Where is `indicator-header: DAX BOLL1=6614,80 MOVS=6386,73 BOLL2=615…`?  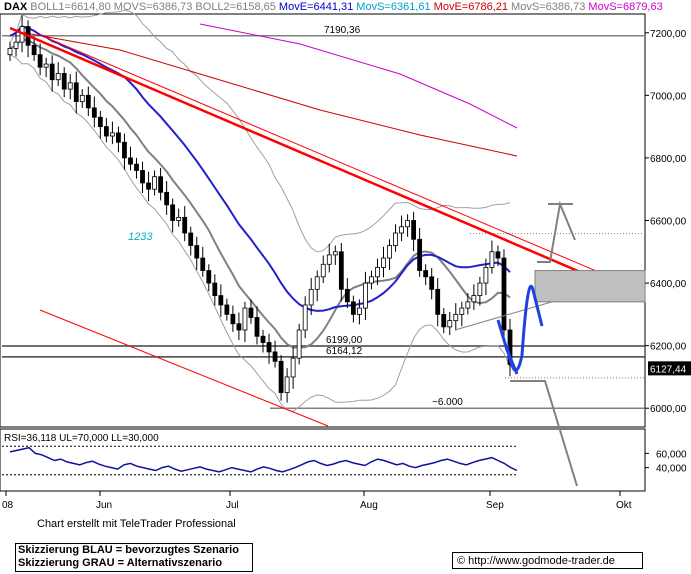 indicator-header: DAX BOLL1=6614,80 MOVS=6386,73 BOLL2=615… is located at coordinates (333, 7).